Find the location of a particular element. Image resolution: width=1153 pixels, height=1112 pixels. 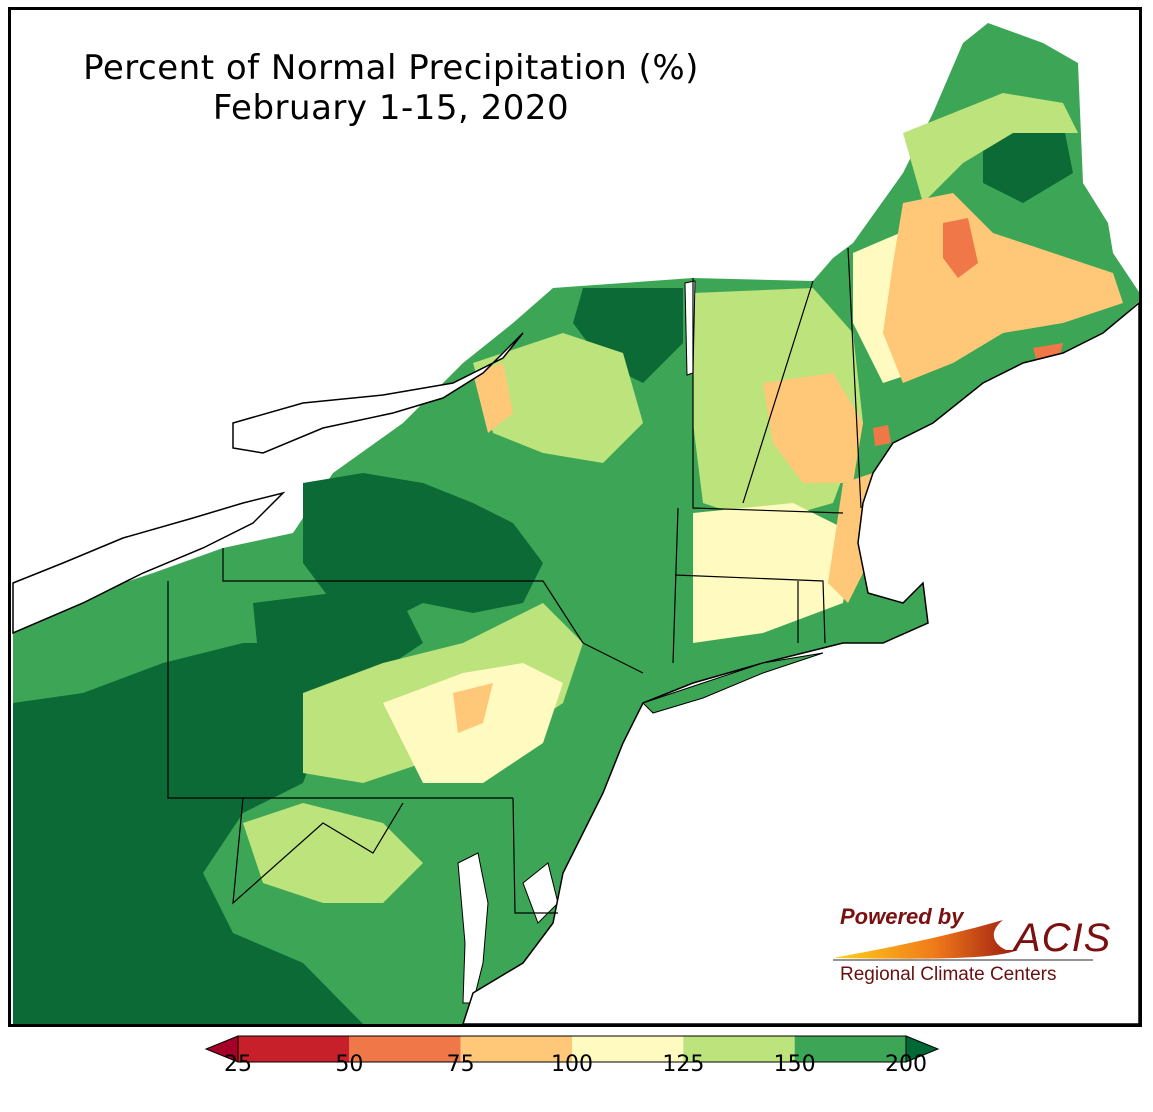

region-light-green-maine is located at coordinates (990, 148).